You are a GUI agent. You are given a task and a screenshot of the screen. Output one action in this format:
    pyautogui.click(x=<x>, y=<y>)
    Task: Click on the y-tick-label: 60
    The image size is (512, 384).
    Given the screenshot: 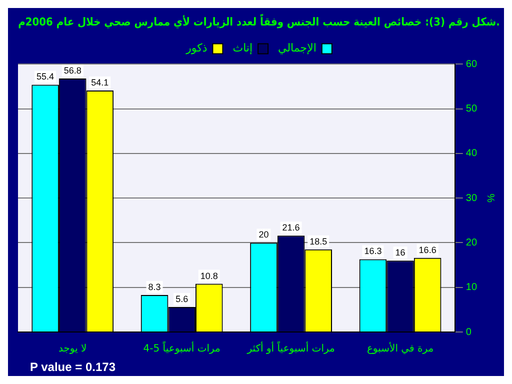 What is the action you would take?
    pyautogui.click(x=472, y=64)
    